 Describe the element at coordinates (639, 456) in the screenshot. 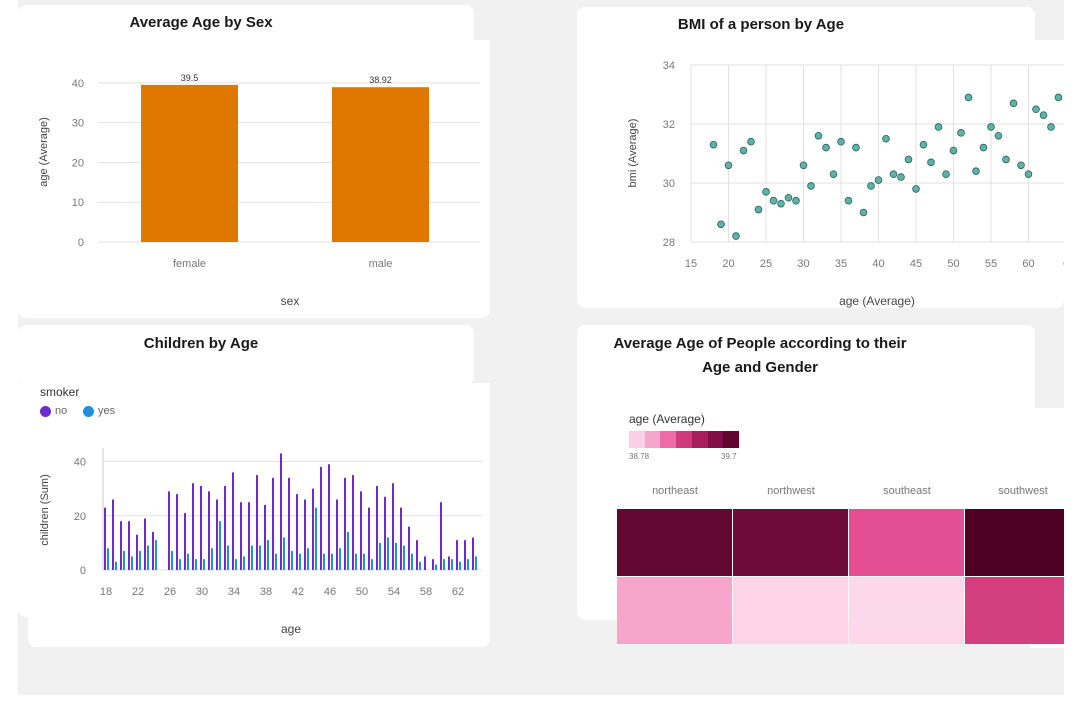

I see `heatmap-legend-min: 38.78` at that location.